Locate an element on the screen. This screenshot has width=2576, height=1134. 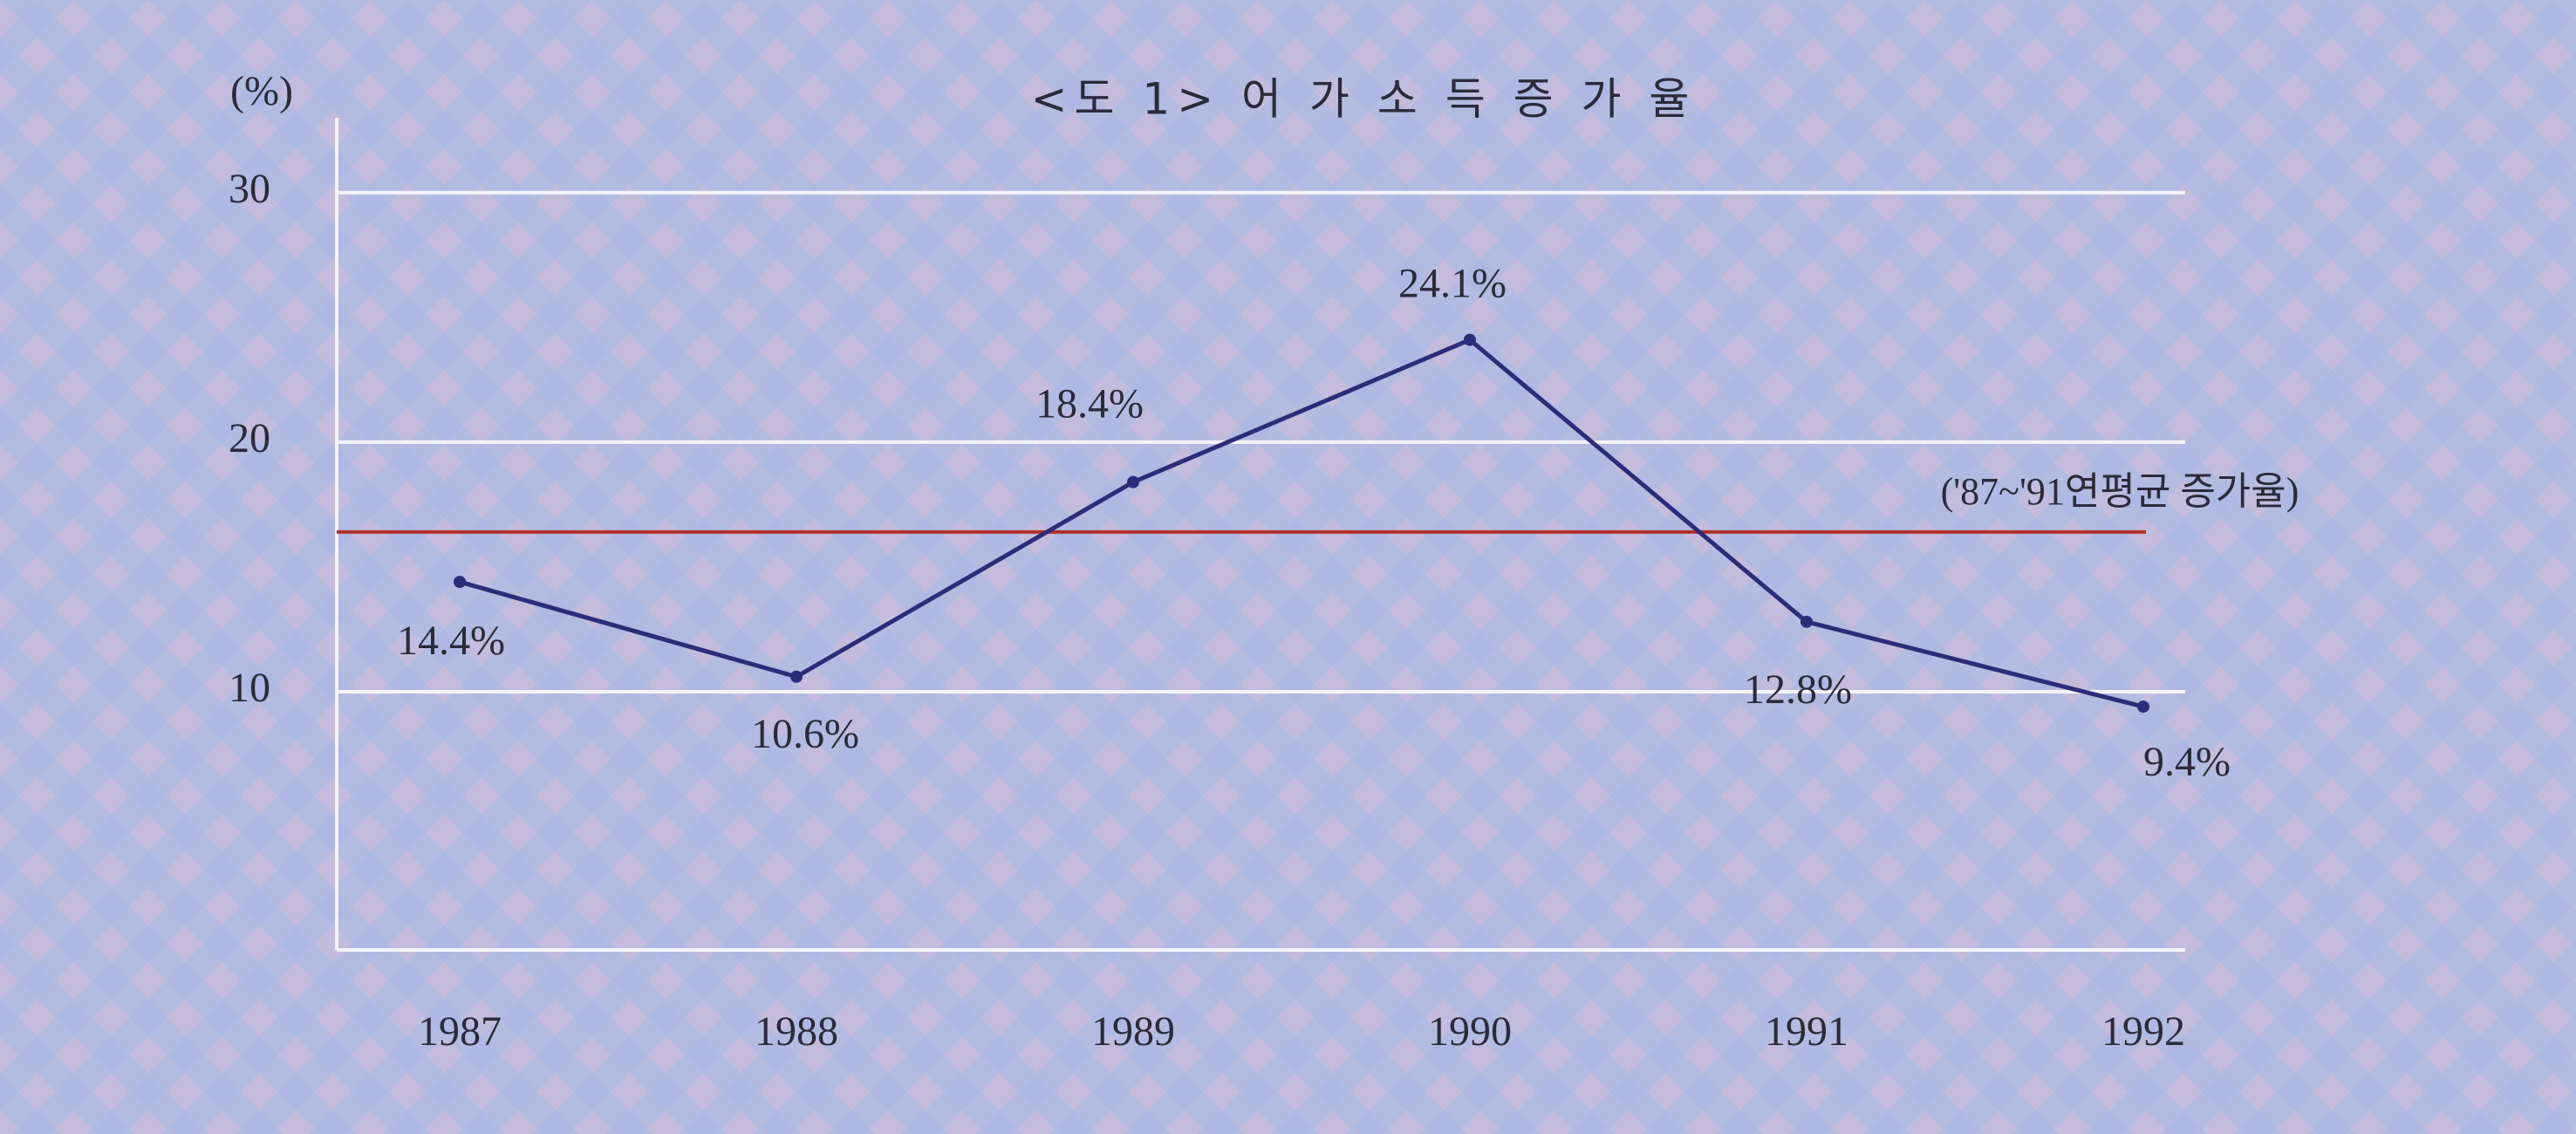
reference-label: ('87~'91연평균 증가율) is located at coordinates (2120, 491).